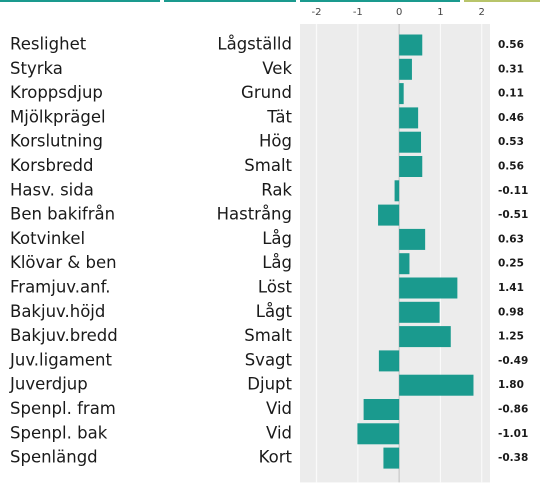  Describe the element at coordinates (48, 44) in the screenshot. I see `trait-label: Reslighet` at that location.